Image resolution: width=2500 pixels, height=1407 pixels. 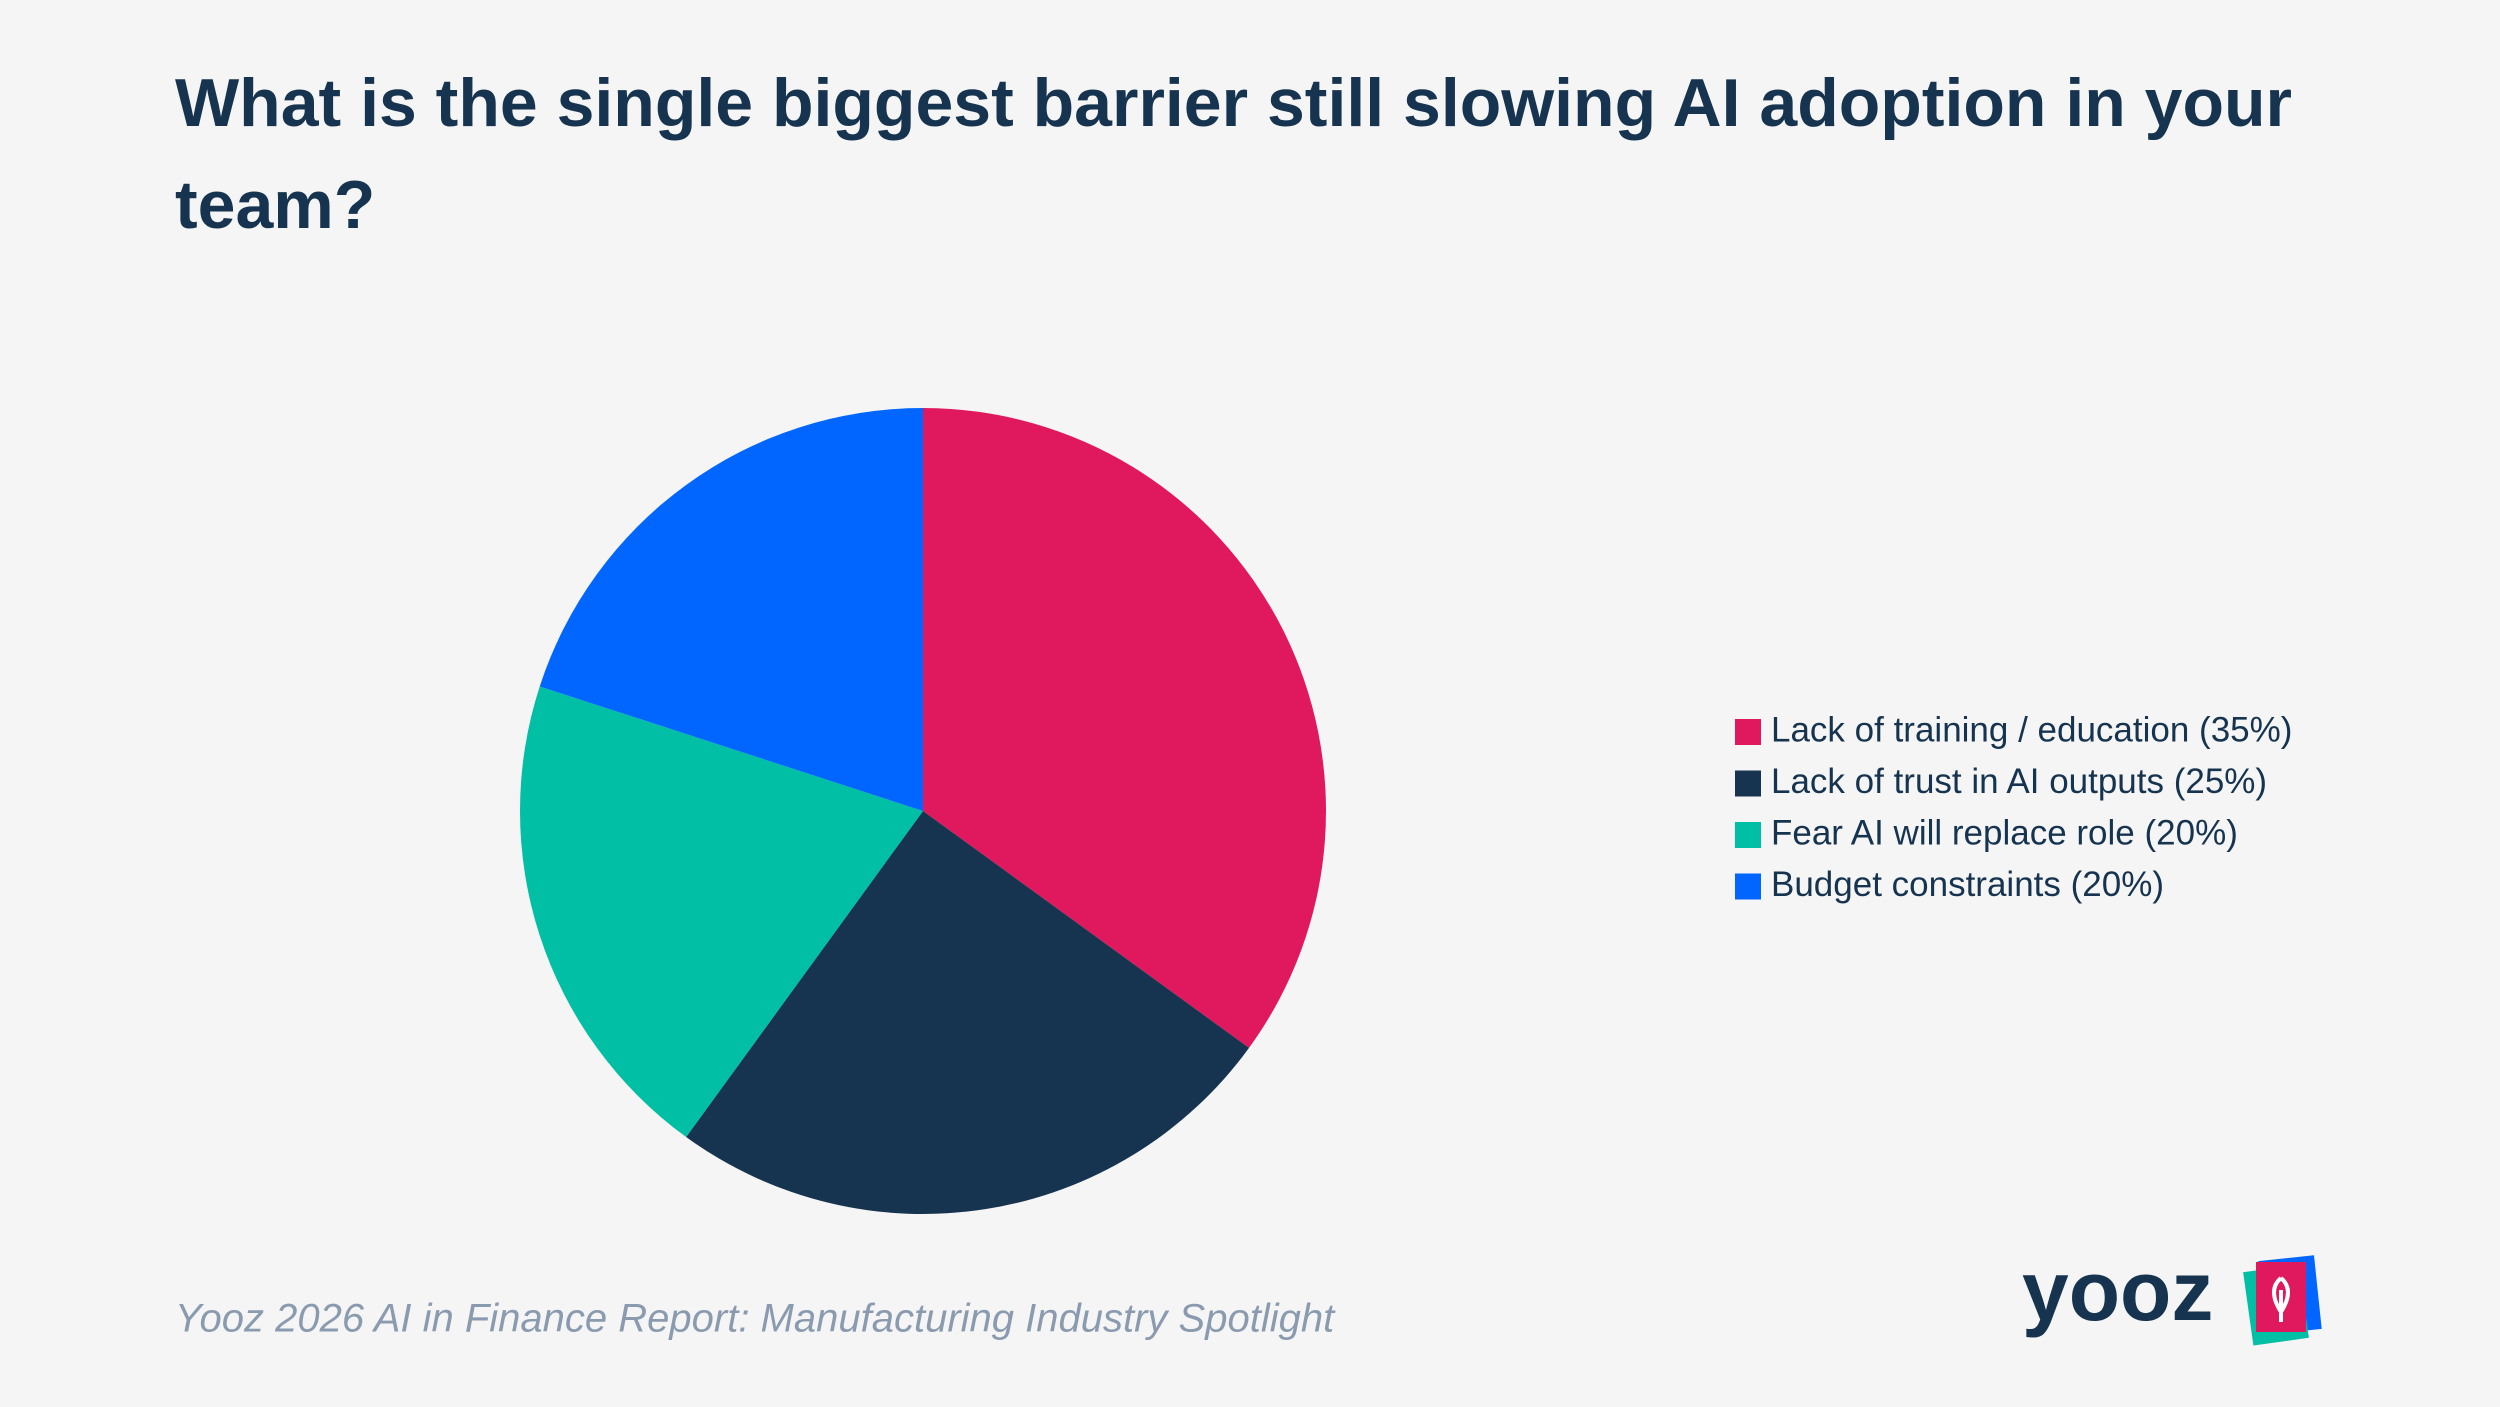 I want to click on logo-text: yooz, so click(x=2117, y=1291).